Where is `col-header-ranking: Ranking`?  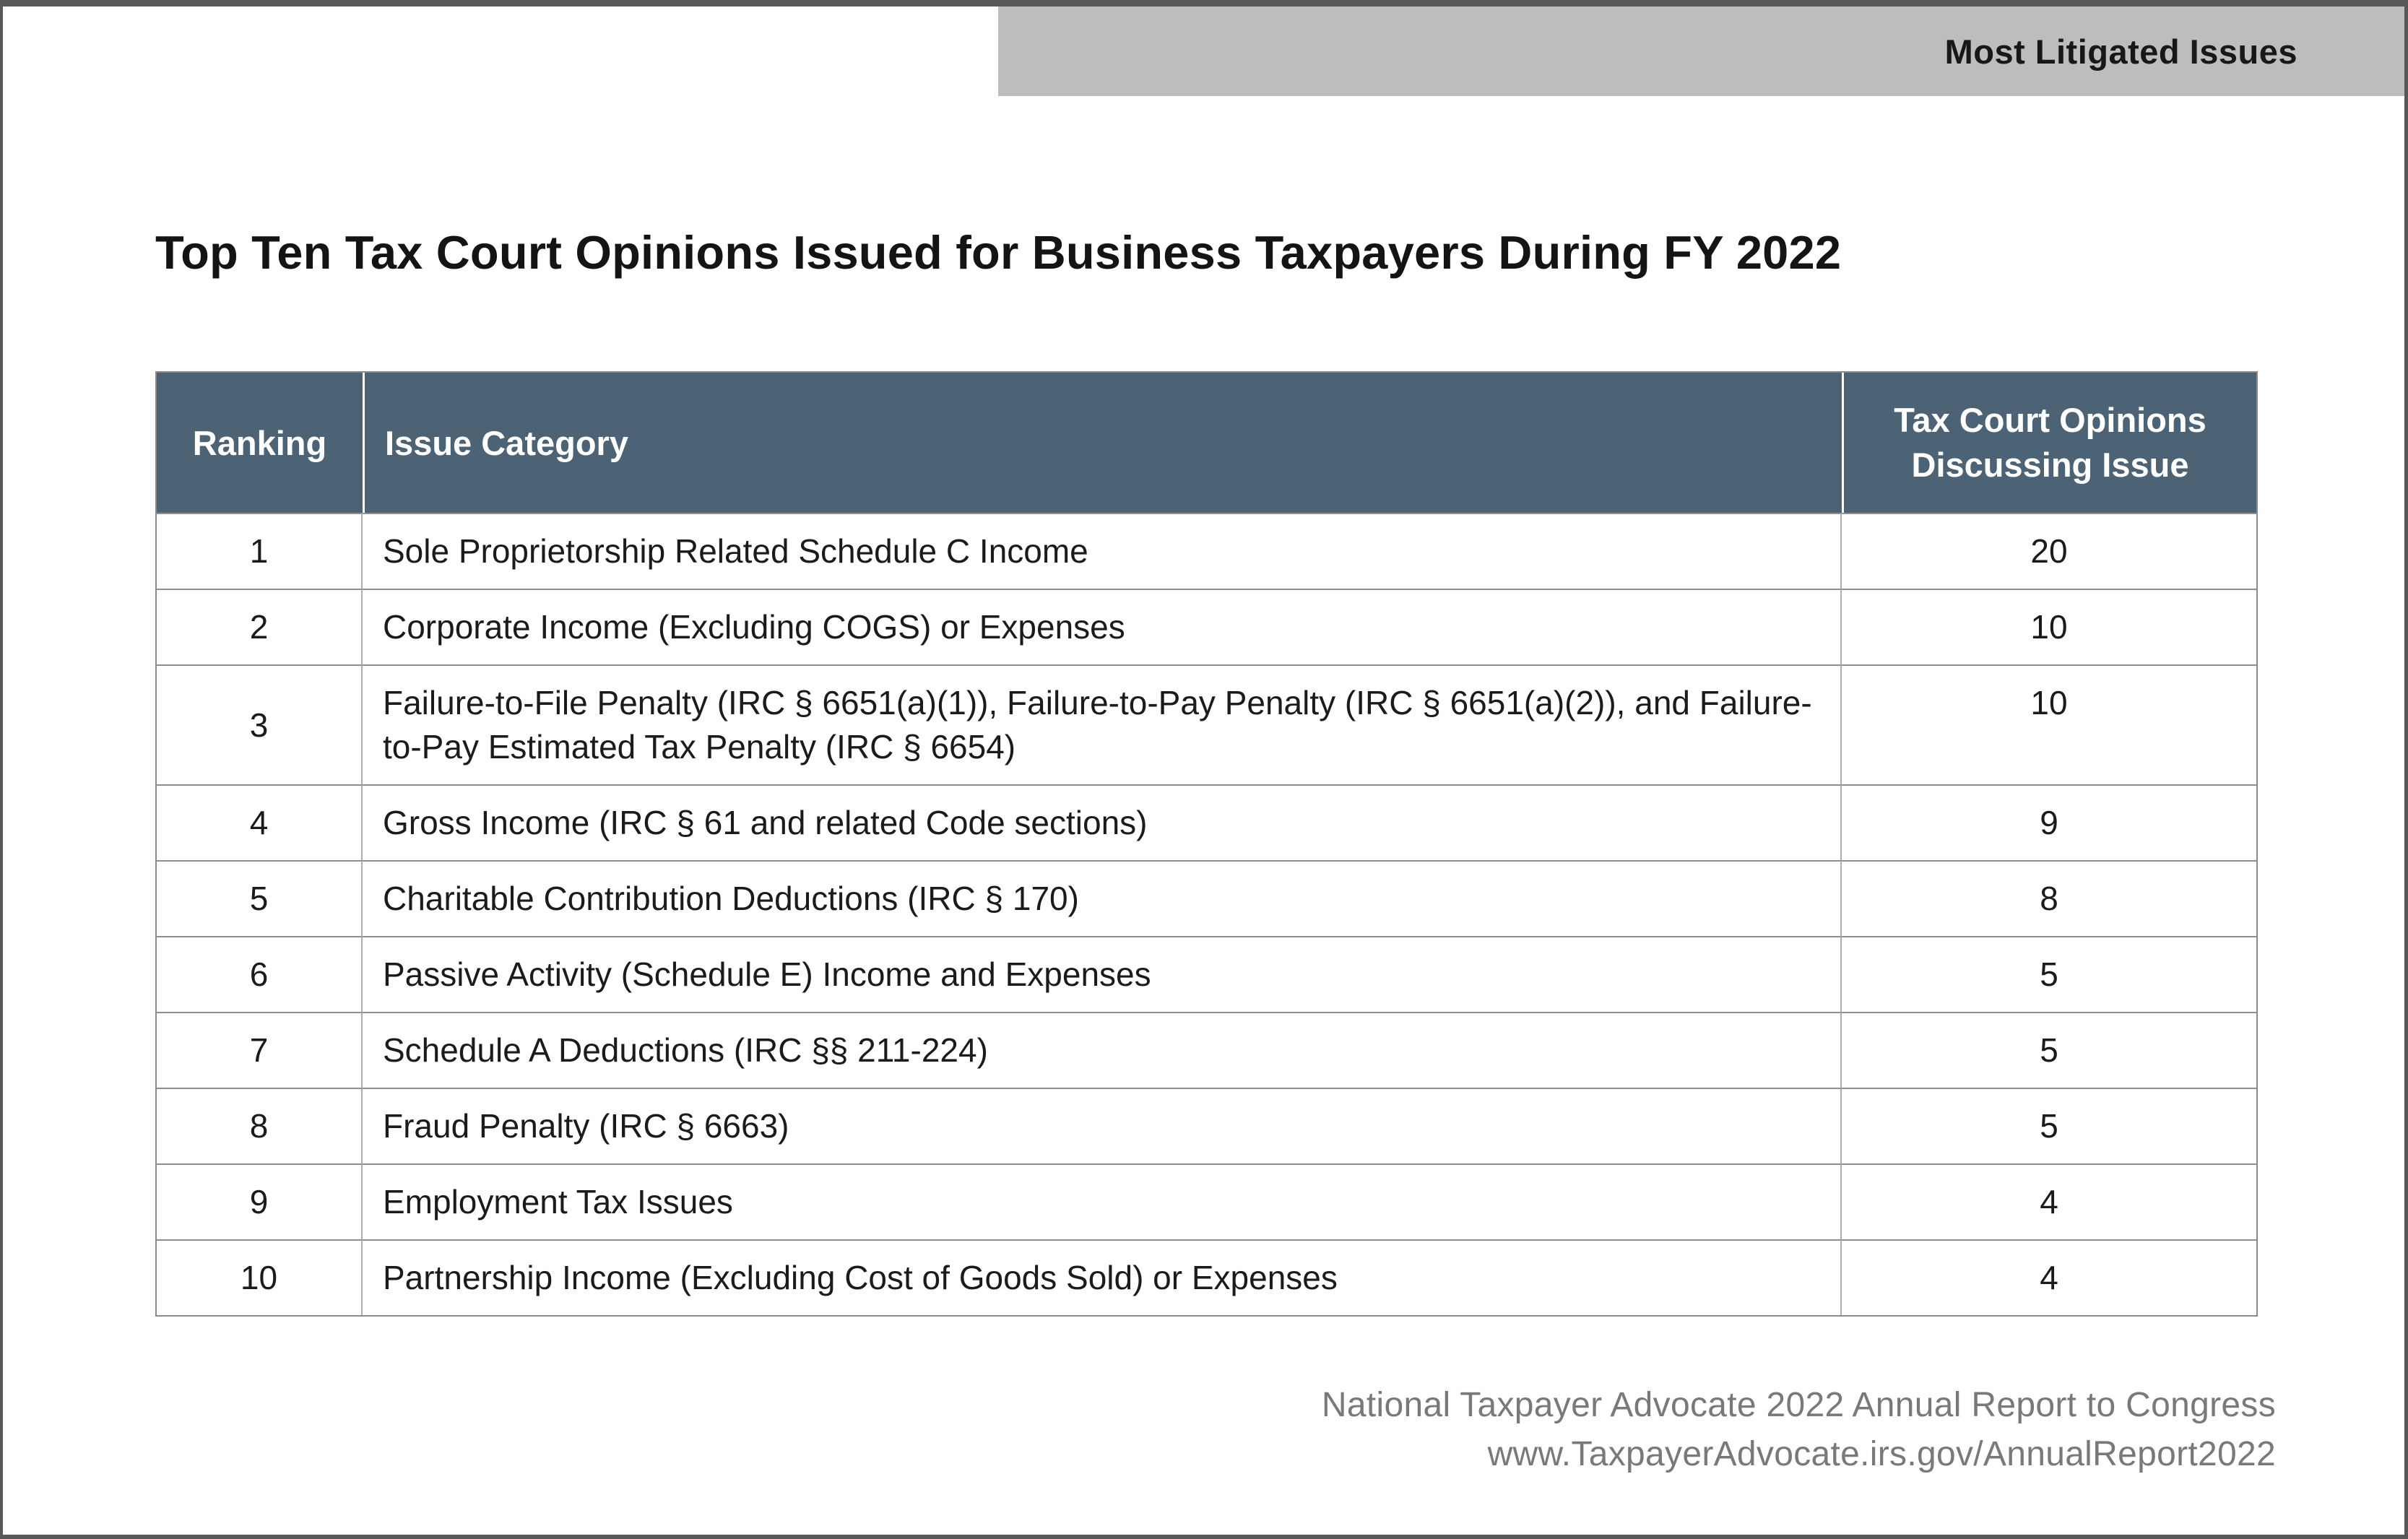 col-header-ranking: Ranking is located at coordinates (260, 443).